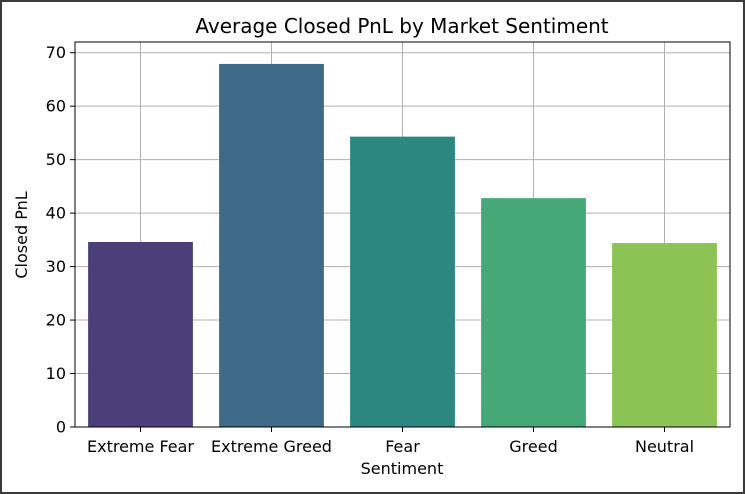  I want to click on x-tick-label: Fear, so click(402, 446).